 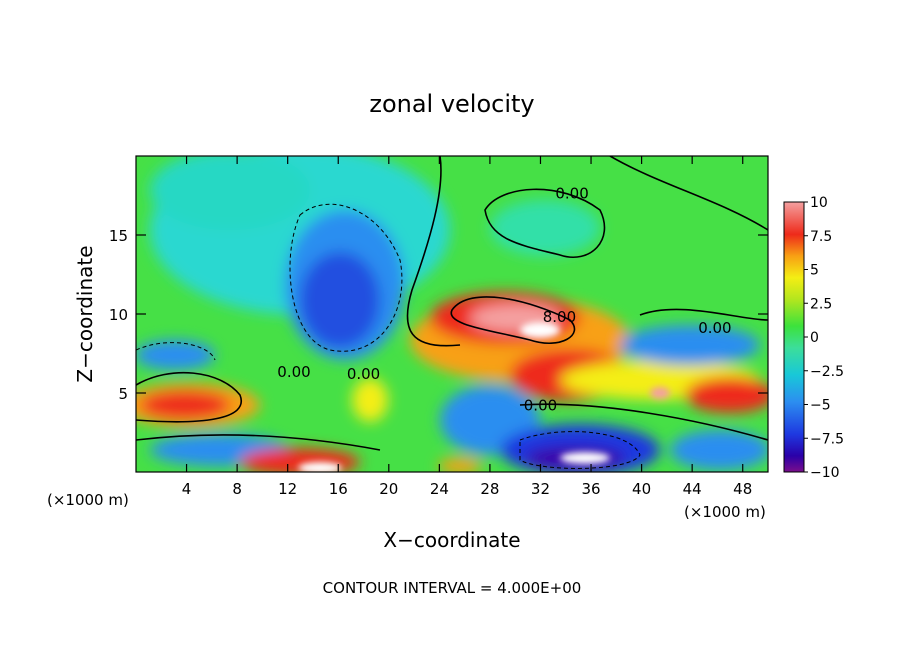 I want to click on chart-title: zonal velocity, so click(x=451, y=104).